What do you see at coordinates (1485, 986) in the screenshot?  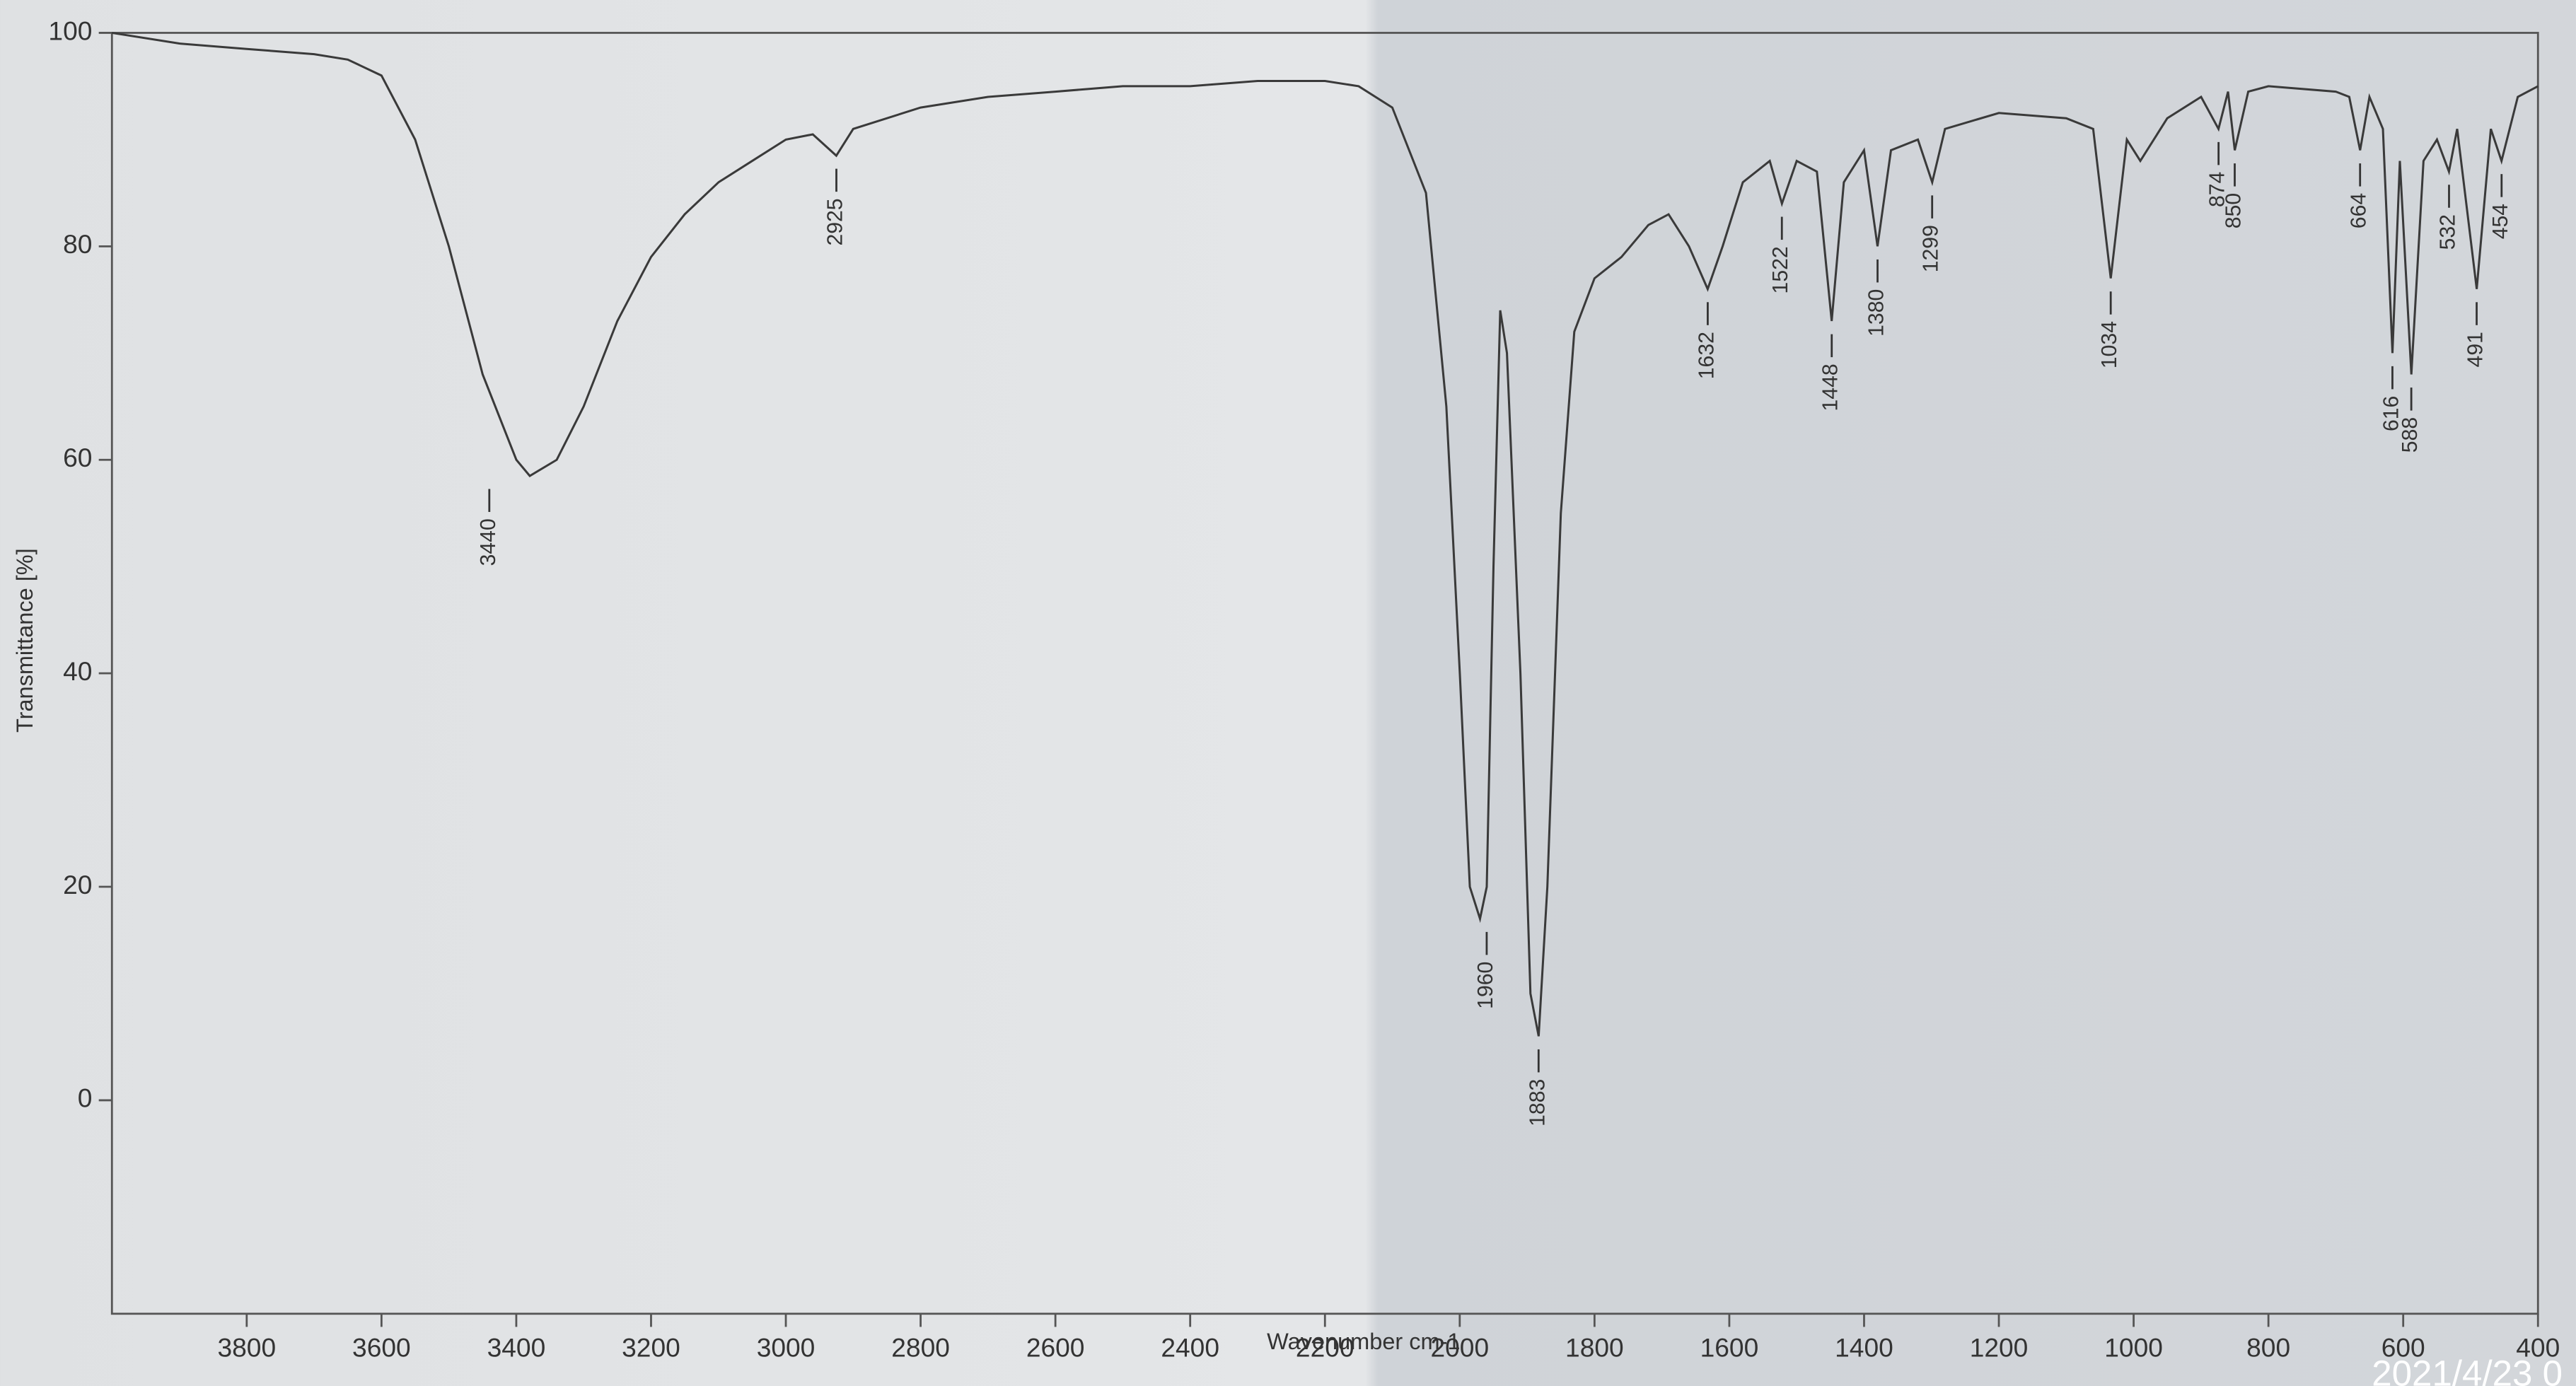 I see `peak-label: 1960` at bounding box center [1485, 986].